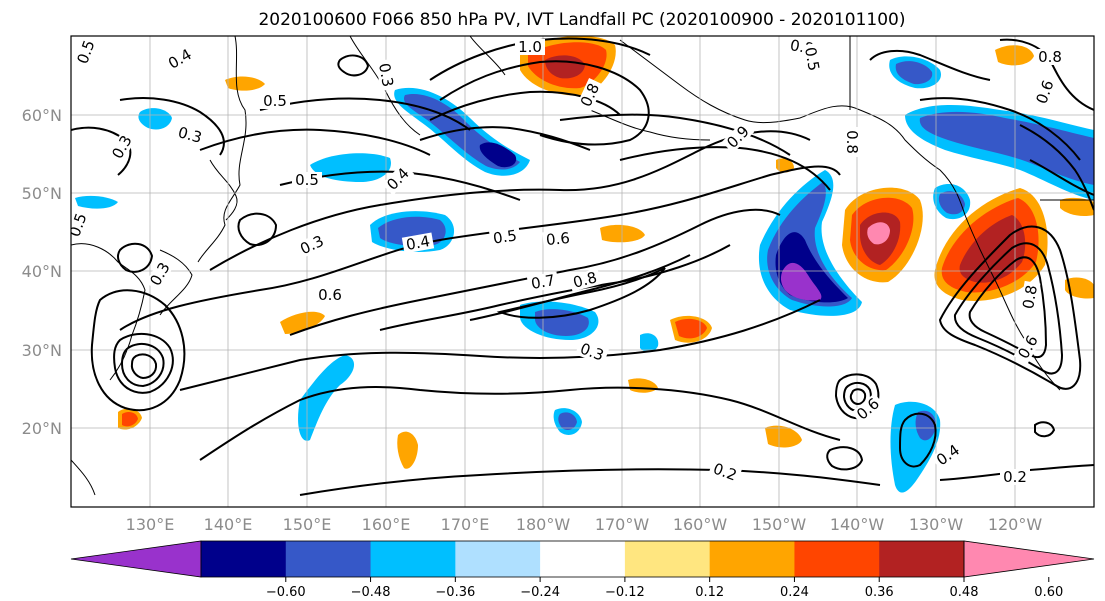 The width and height of the screenshot is (1105, 601). What do you see at coordinates (530, 47) in the screenshot?
I see `contour-label: 1.0` at bounding box center [530, 47].